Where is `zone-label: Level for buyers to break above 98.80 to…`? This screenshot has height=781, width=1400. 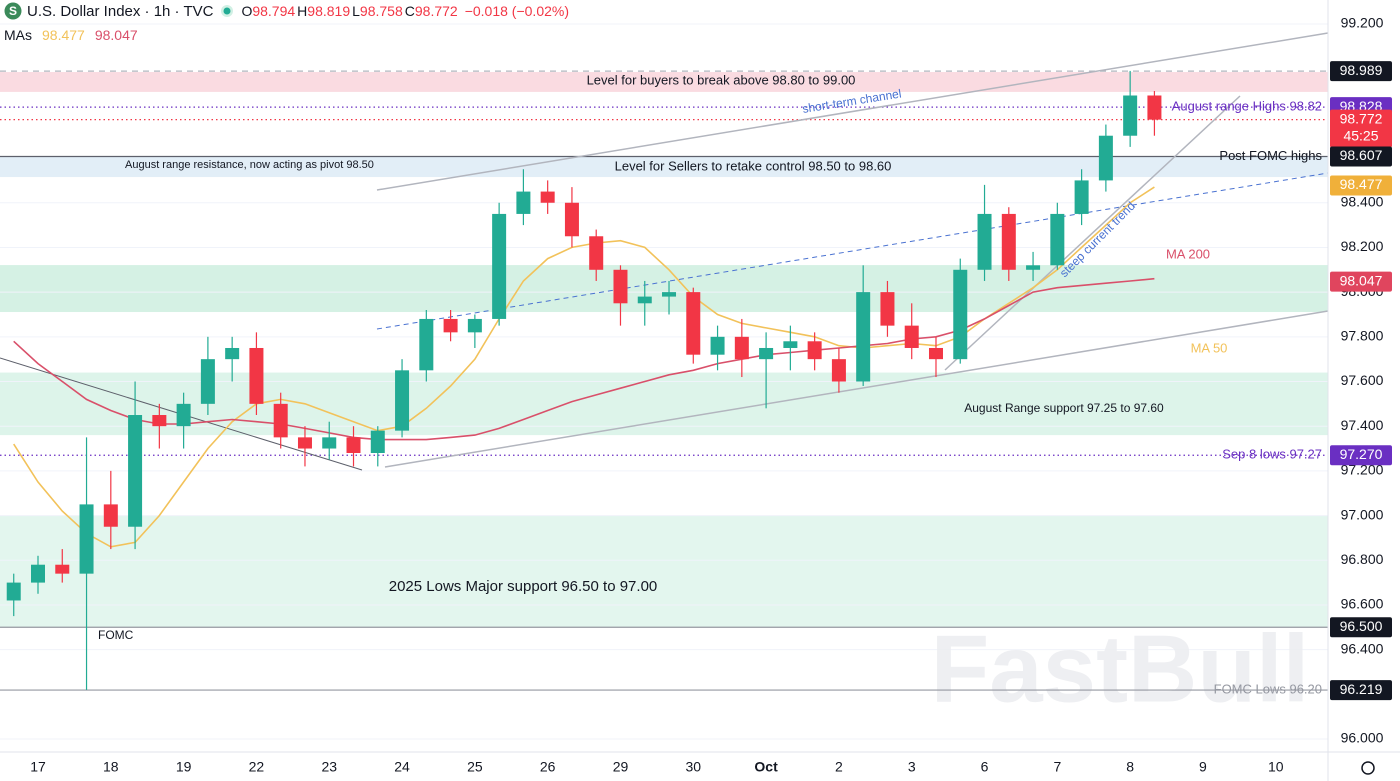
zone-label: Level for buyers to break above 98.80 to… is located at coordinates (721, 79).